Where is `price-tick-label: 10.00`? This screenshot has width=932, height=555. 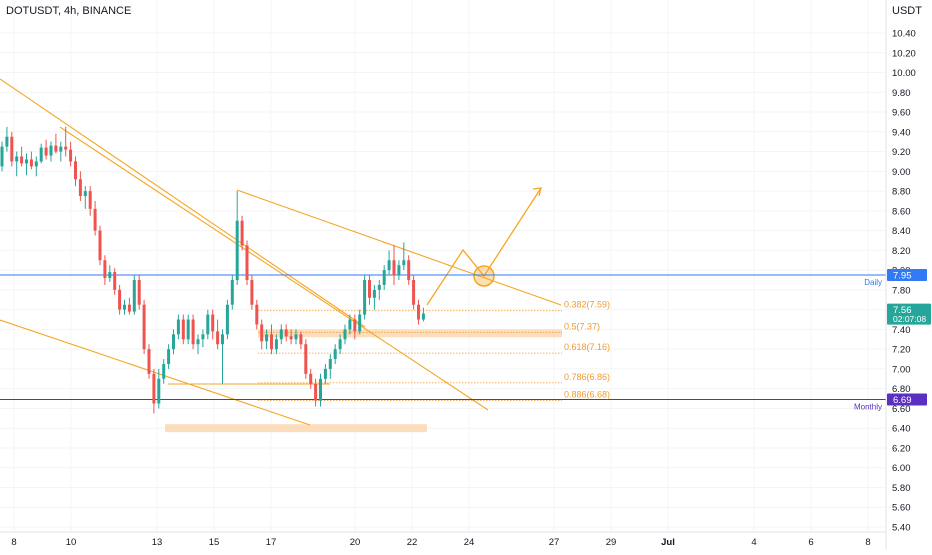
price-tick-label: 10.00 is located at coordinates (904, 73).